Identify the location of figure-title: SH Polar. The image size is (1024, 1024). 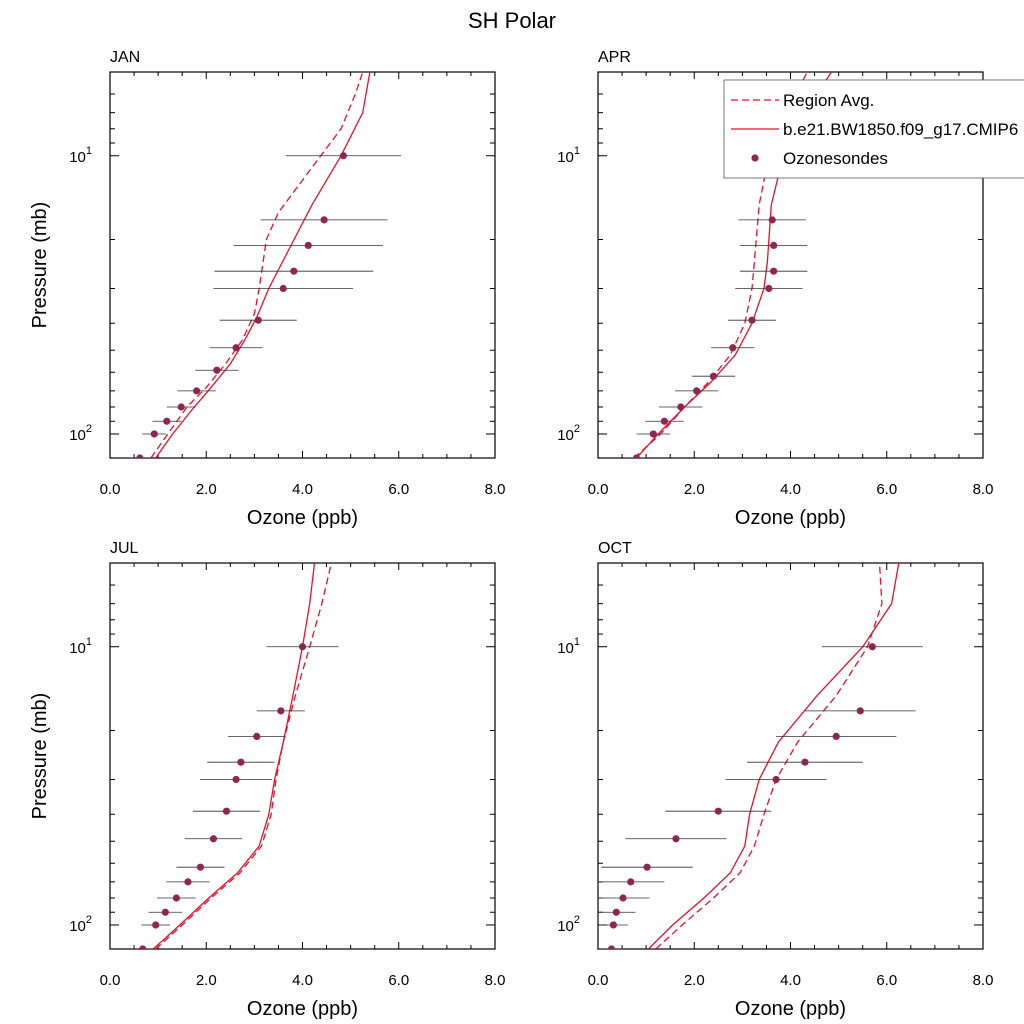
(512, 20).